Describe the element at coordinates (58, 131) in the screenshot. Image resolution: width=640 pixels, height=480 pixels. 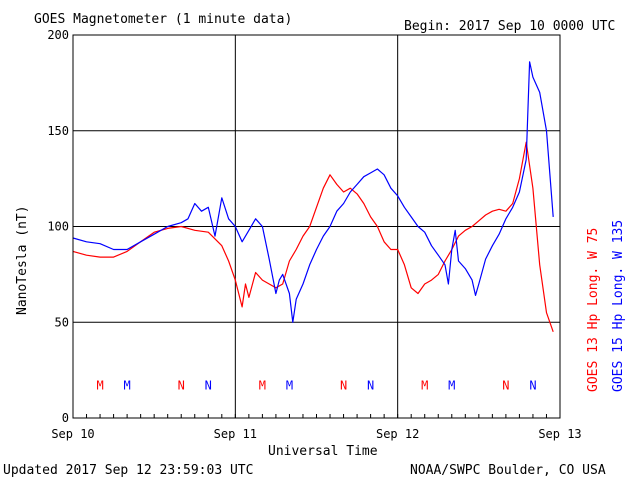
I see `y-tick-label: 150` at that location.